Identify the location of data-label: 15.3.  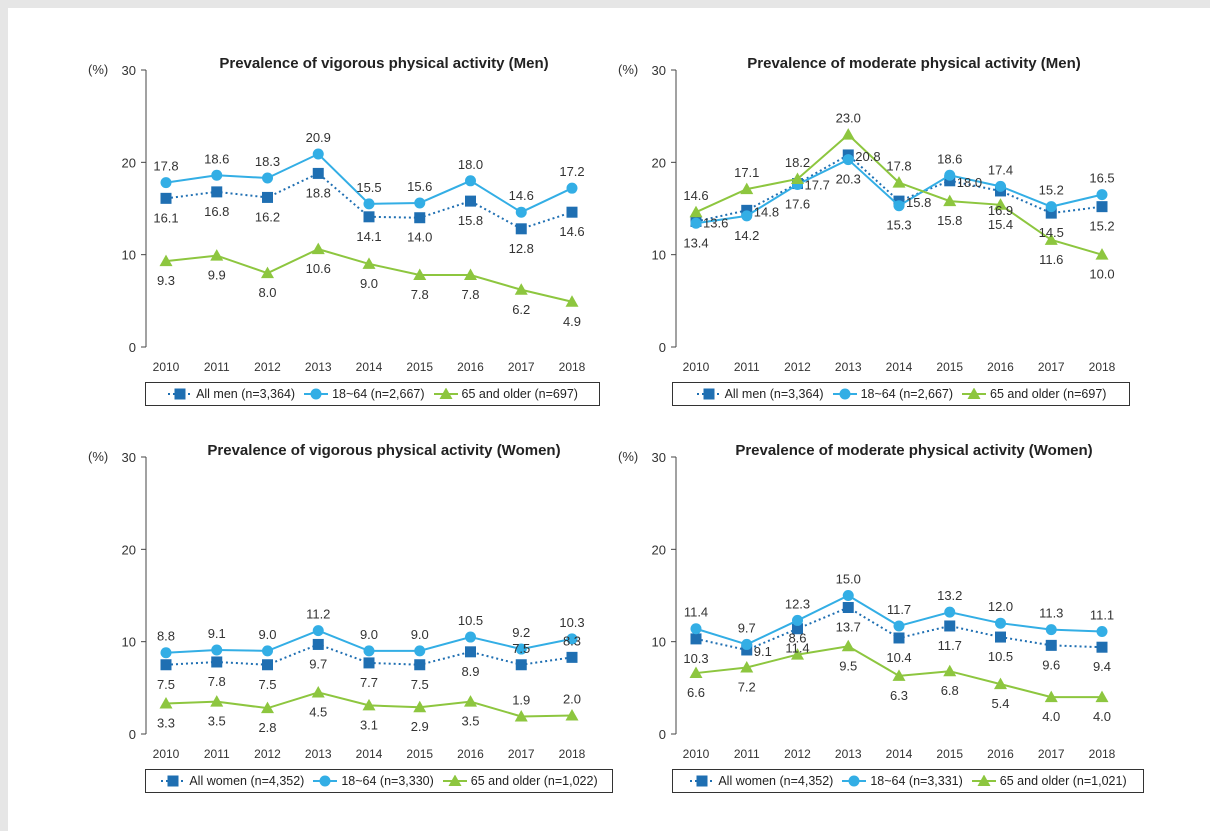
(898, 225).